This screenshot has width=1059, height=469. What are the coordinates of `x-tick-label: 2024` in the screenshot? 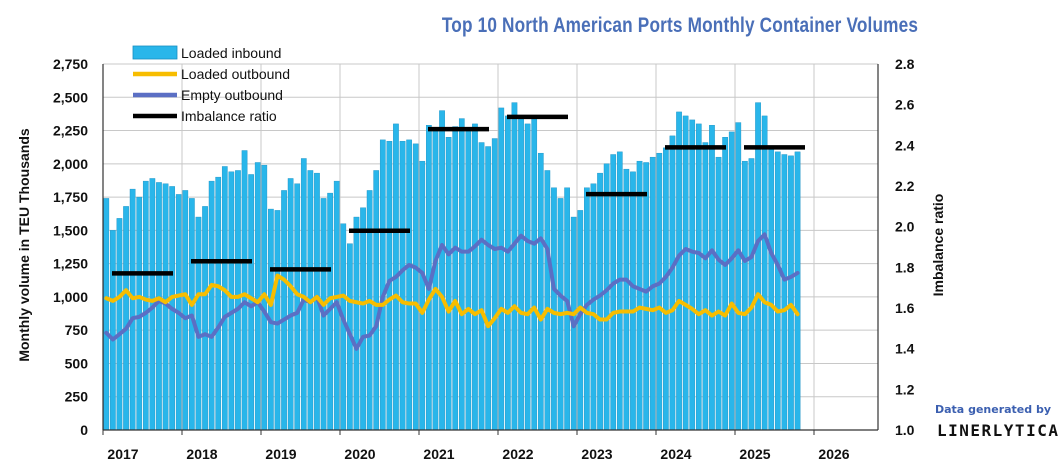 It's located at (675, 454).